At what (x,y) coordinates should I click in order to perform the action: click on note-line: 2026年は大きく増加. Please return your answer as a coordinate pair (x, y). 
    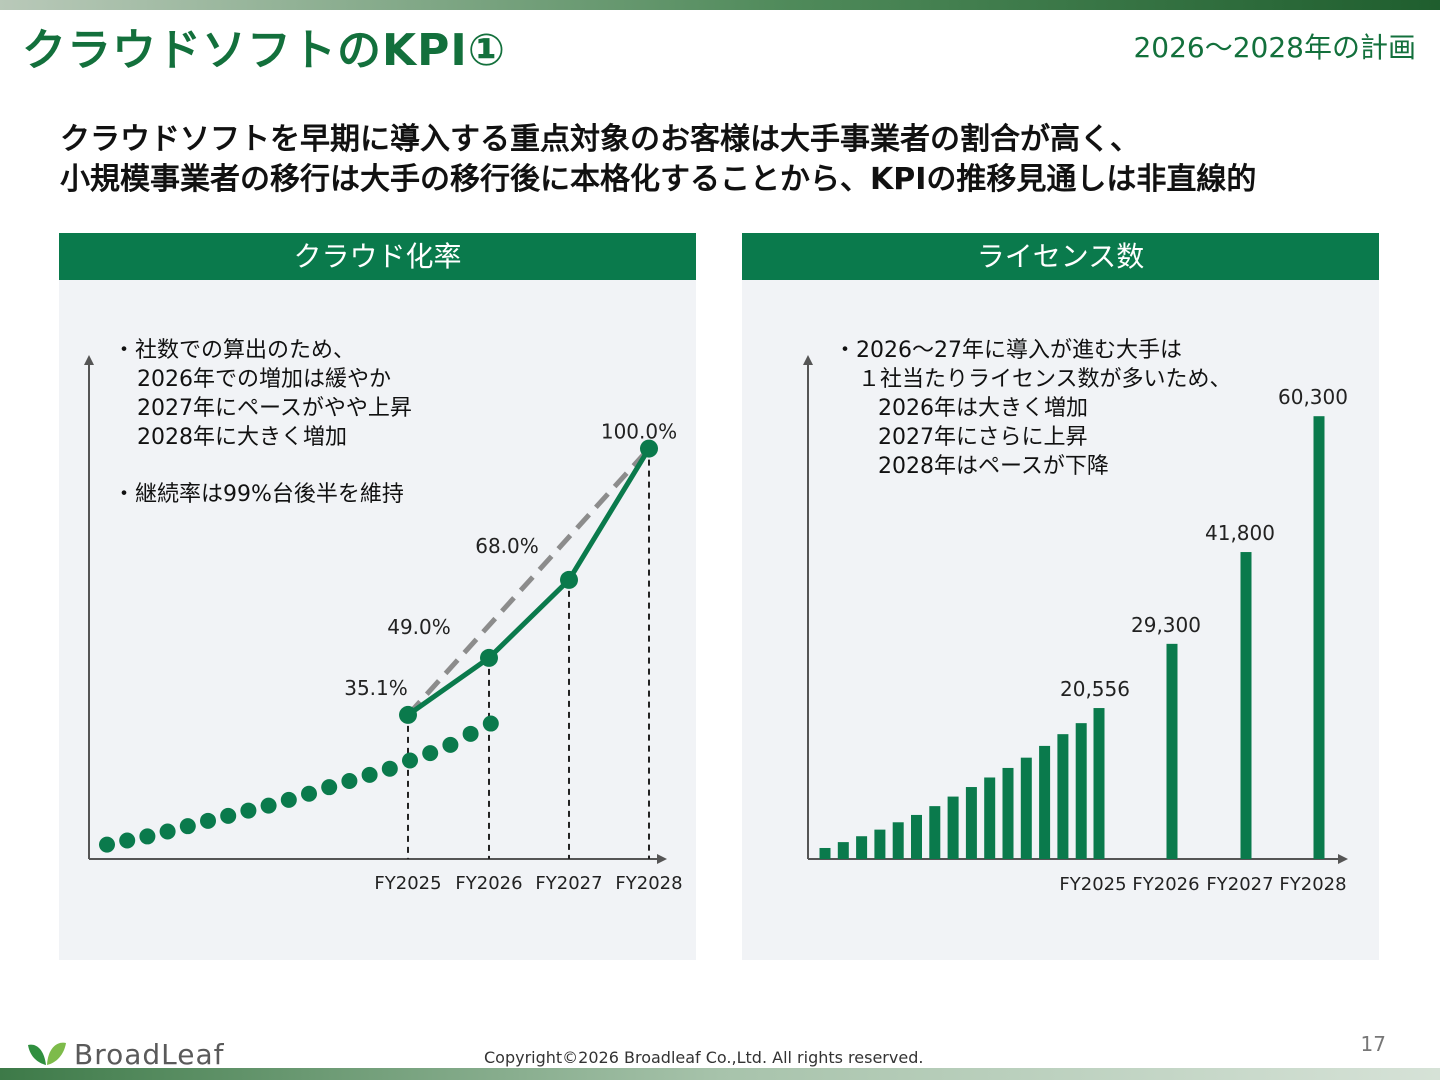
    Looking at the image, I should click on (983, 408).